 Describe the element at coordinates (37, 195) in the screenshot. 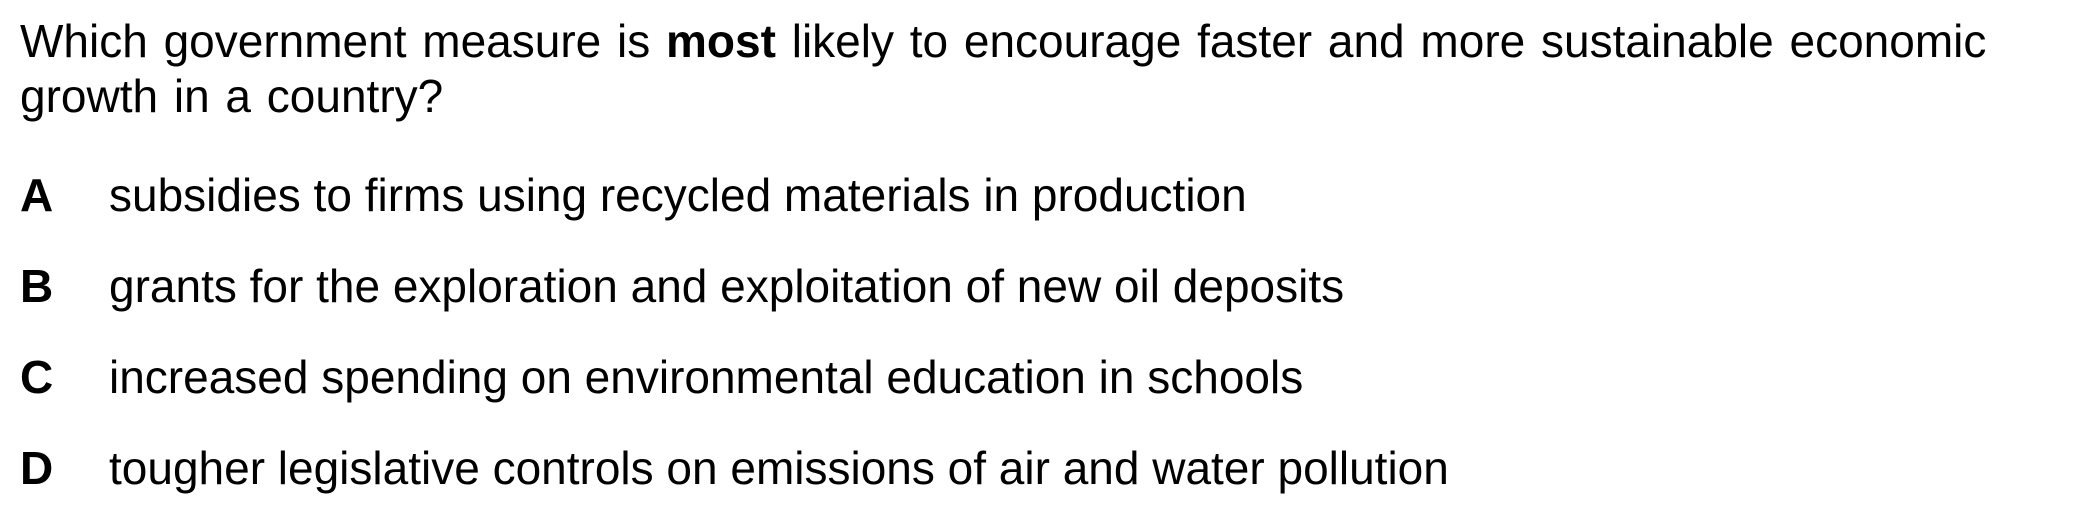

I see `option-letter: A` at that location.